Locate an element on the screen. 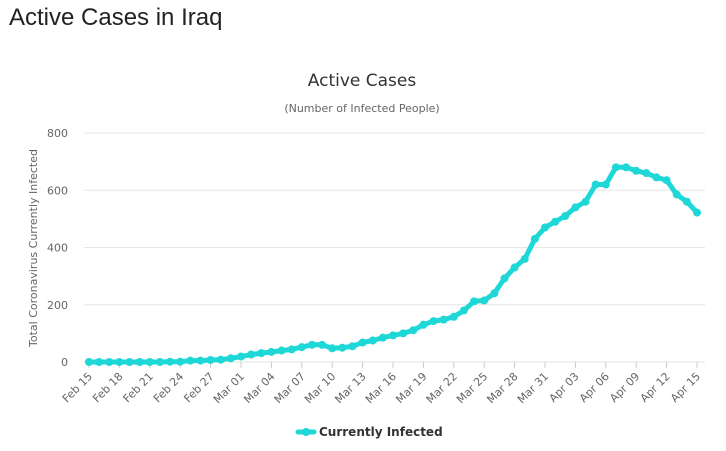  y-axis-label: Total Coronavirus Currently Infected is located at coordinates (33, 248).